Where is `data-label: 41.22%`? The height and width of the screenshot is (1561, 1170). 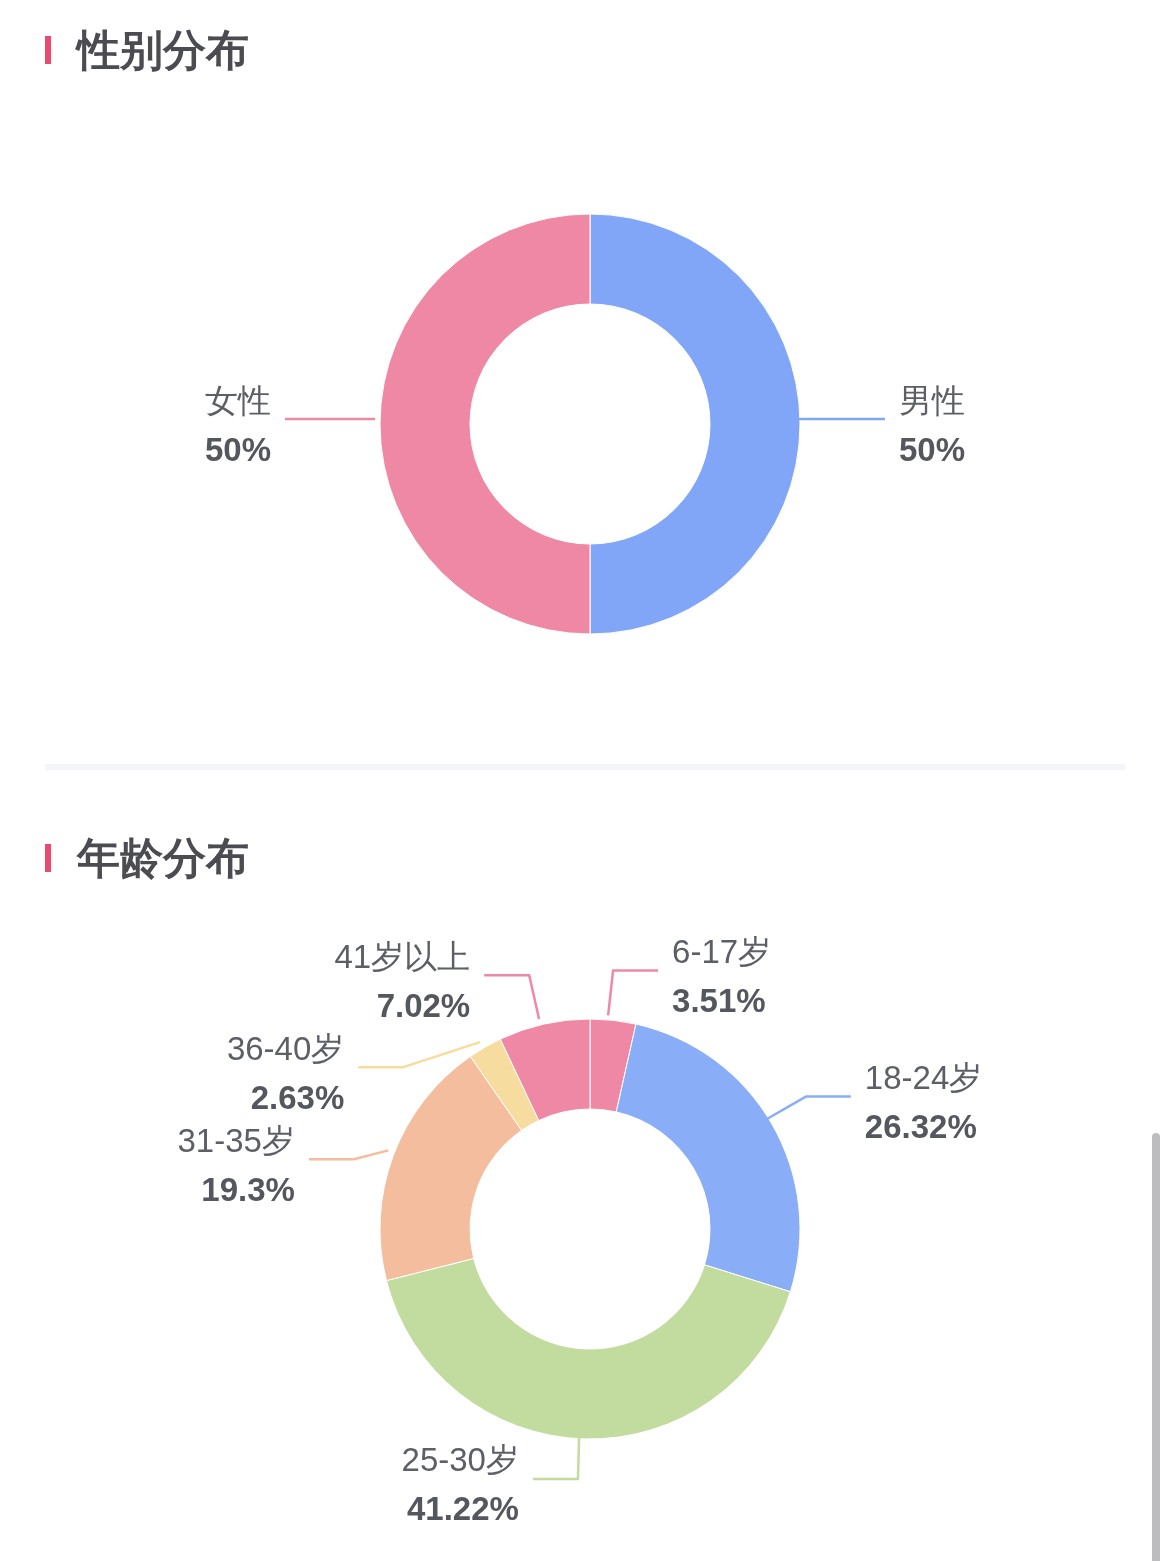
data-label: 41.22% is located at coordinates (463, 1509).